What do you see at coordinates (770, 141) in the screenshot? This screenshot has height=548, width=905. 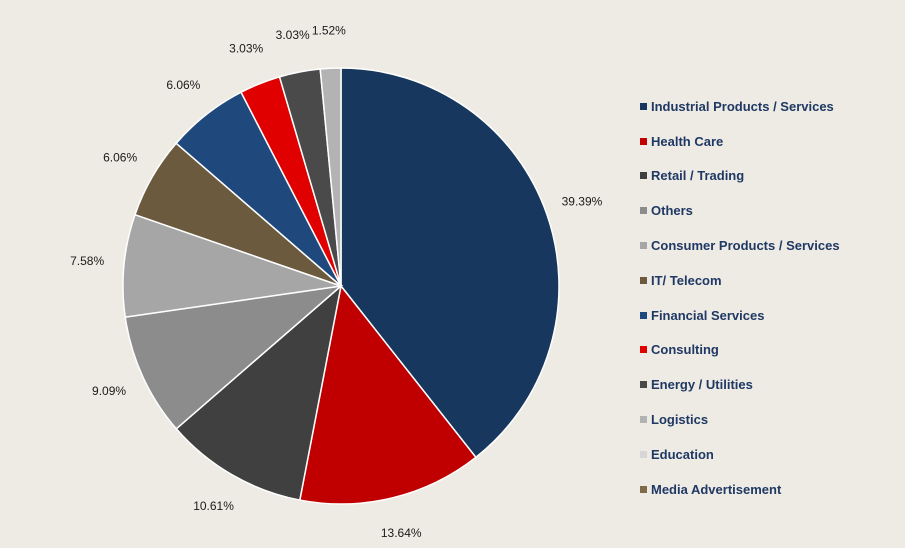 I see `legend-item-health-care: Health Care` at bounding box center [770, 141].